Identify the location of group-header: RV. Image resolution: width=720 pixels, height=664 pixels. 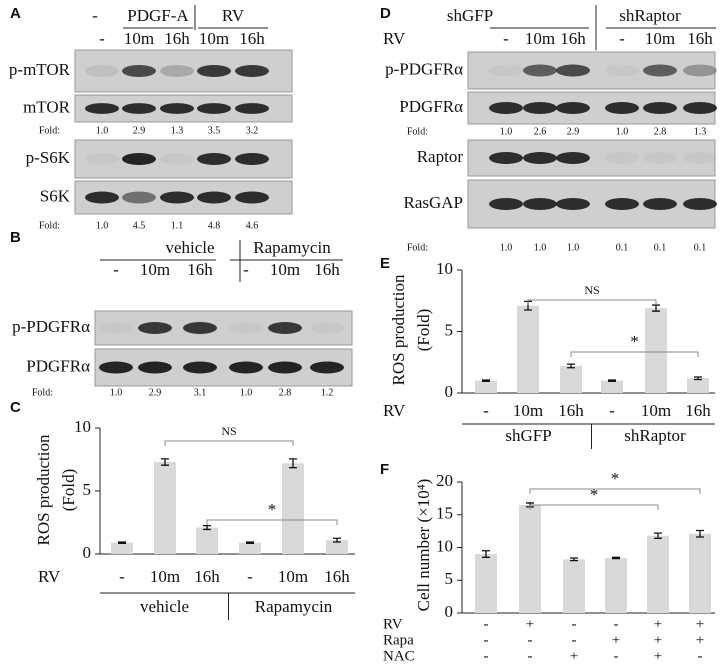
(233, 15).